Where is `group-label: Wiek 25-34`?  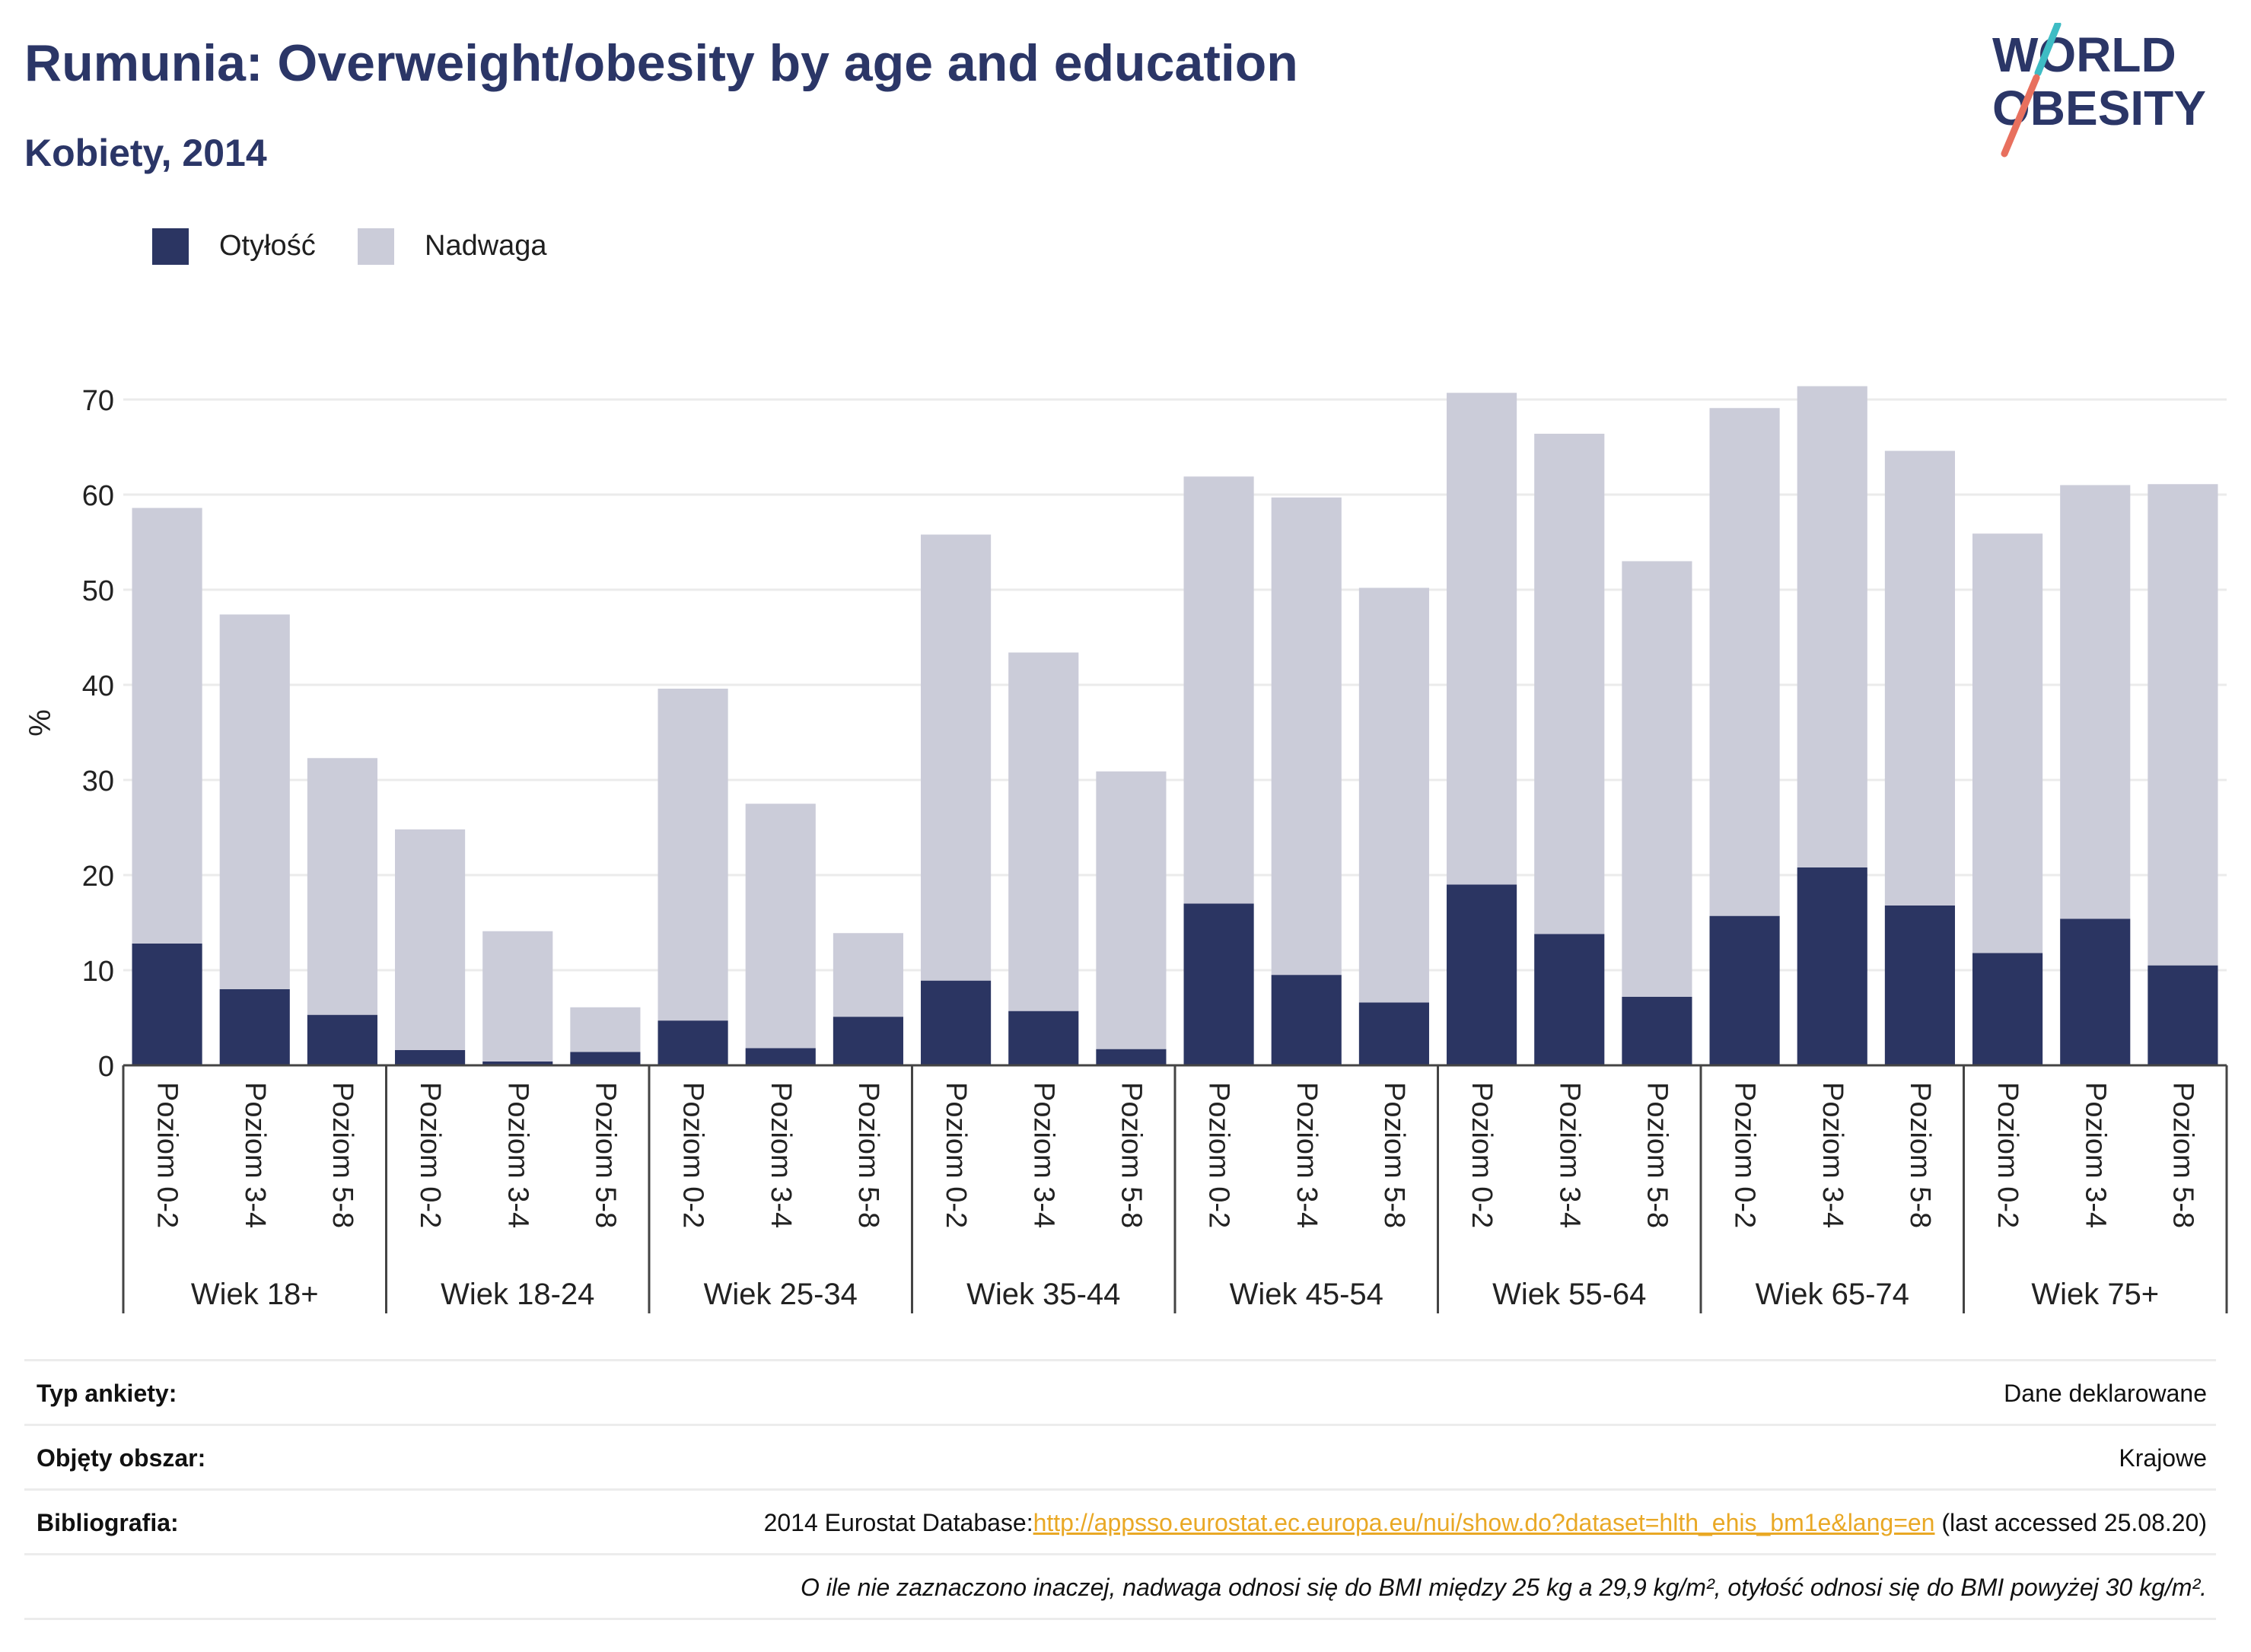 group-label: Wiek 25-34 is located at coordinates (781, 1294).